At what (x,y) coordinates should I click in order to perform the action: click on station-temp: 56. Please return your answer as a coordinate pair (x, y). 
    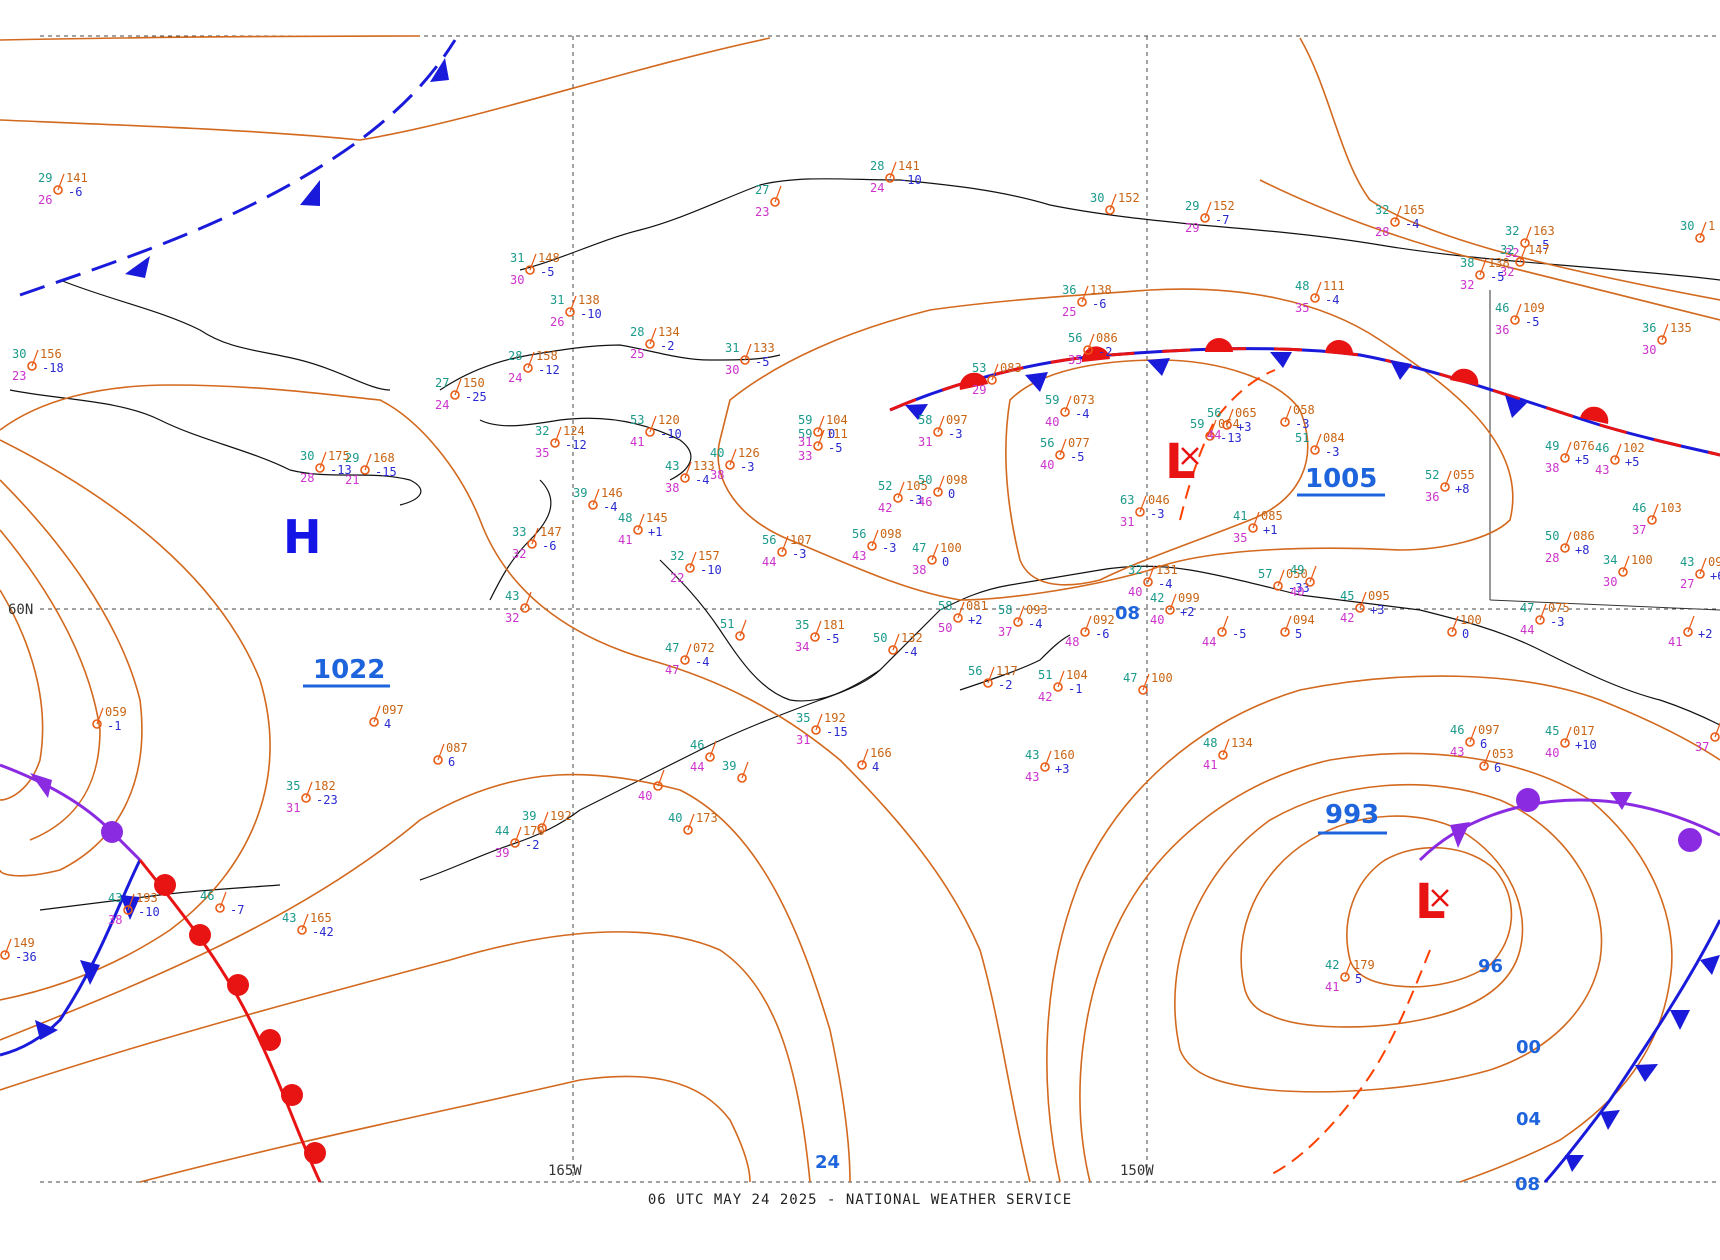
    Looking at the image, I should click on (1214, 413).